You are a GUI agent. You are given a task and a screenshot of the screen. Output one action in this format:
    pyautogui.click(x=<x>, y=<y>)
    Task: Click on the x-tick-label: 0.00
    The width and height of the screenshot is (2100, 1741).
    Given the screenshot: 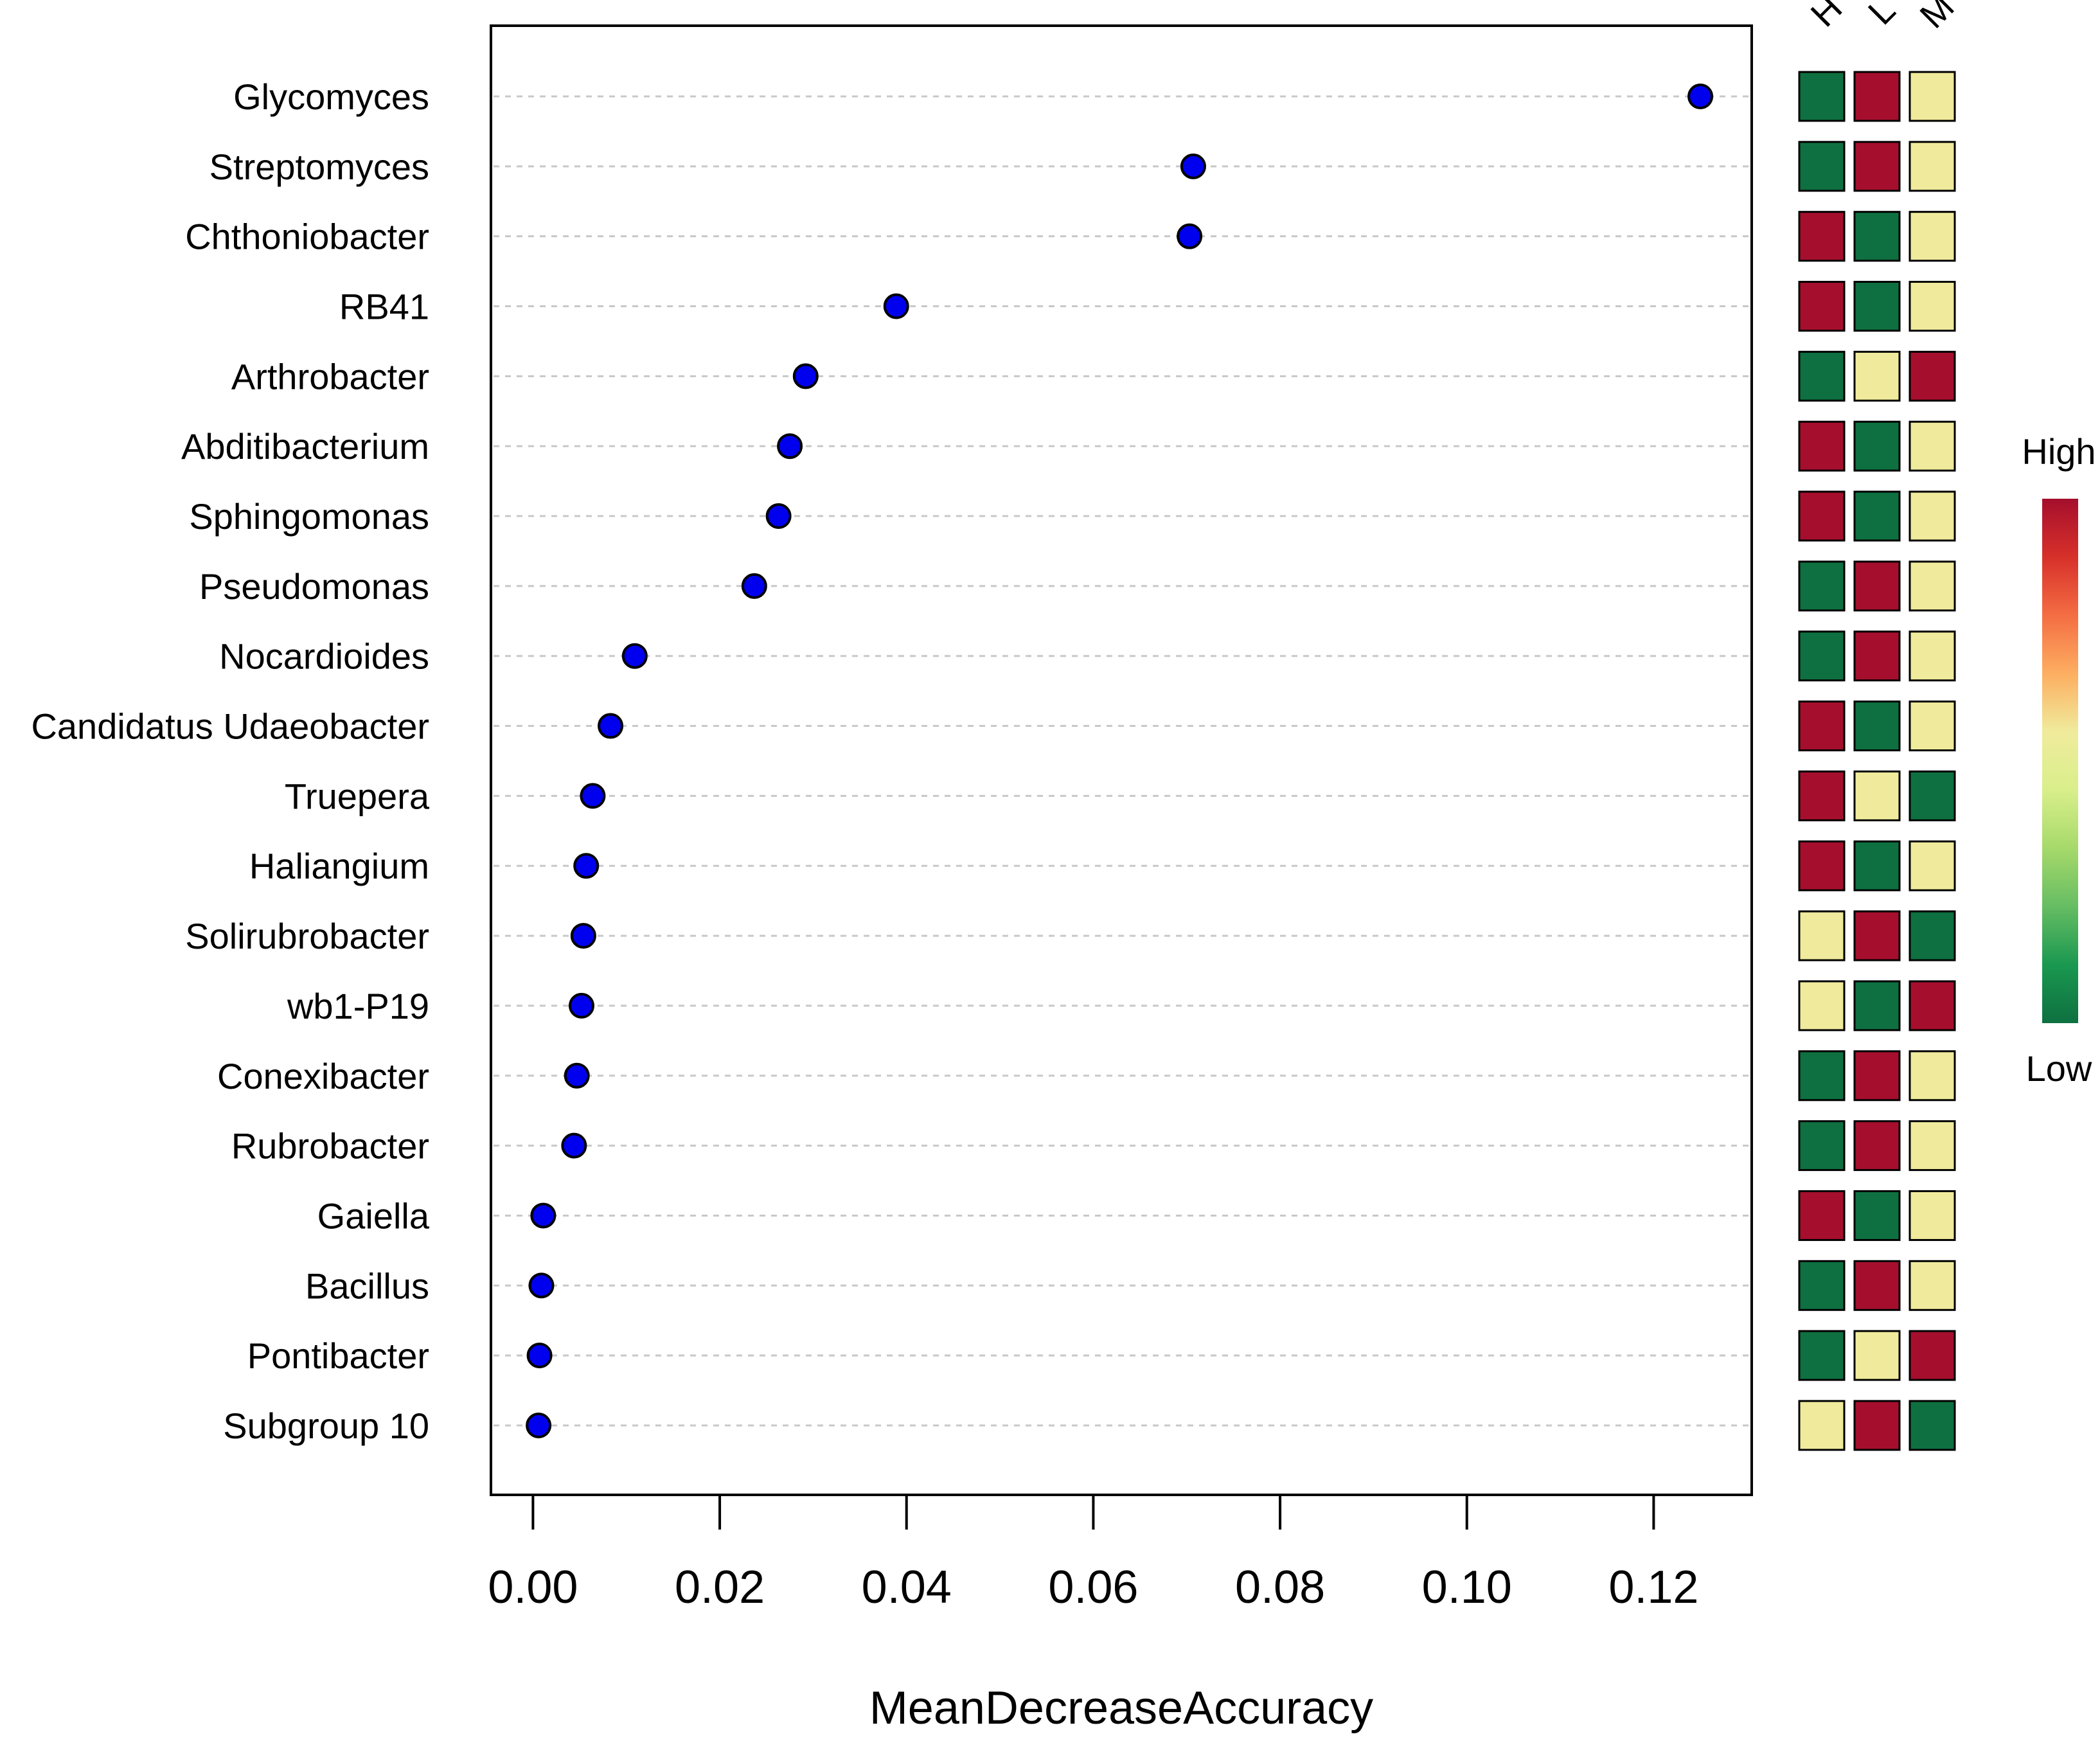 What is the action you would take?
    pyautogui.click(x=533, y=1587)
    